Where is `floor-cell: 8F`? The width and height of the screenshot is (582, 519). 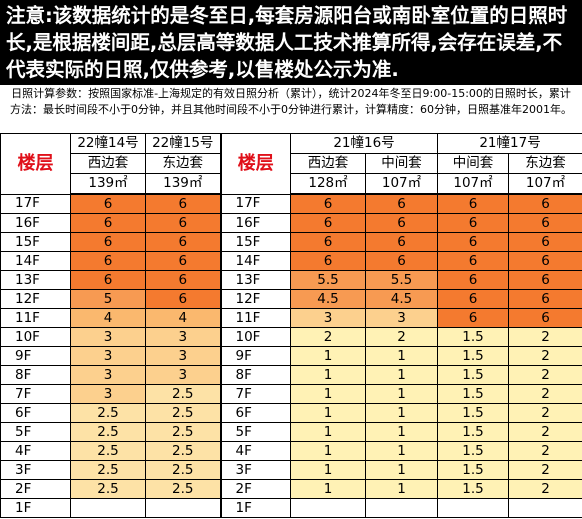
floor-cell: 8F is located at coordinates (255, 375).